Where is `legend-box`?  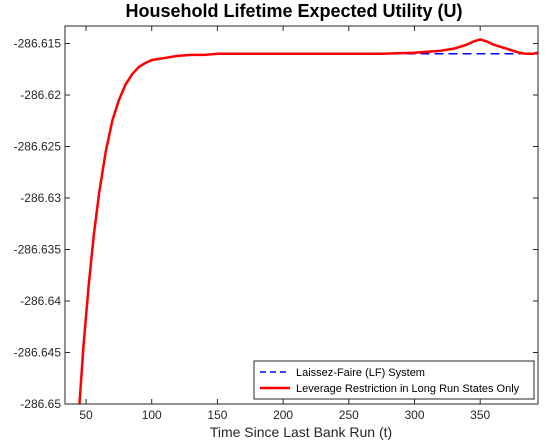 legend-box is located at coordinates (394, 380).